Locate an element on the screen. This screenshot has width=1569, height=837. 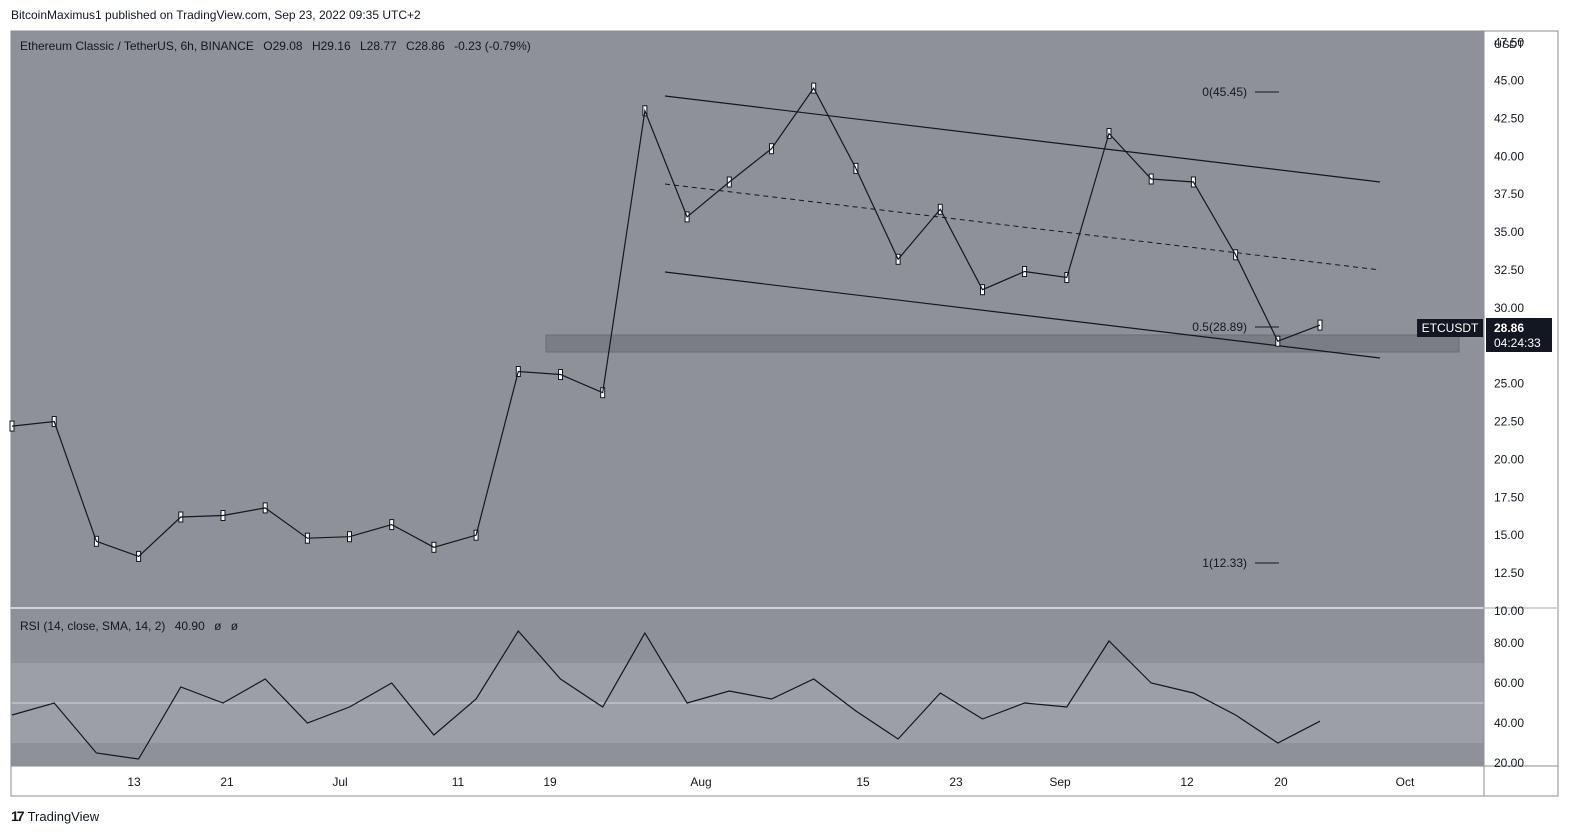
rsi-tick-label: 80.00 is located at coordinates (1509, 643).